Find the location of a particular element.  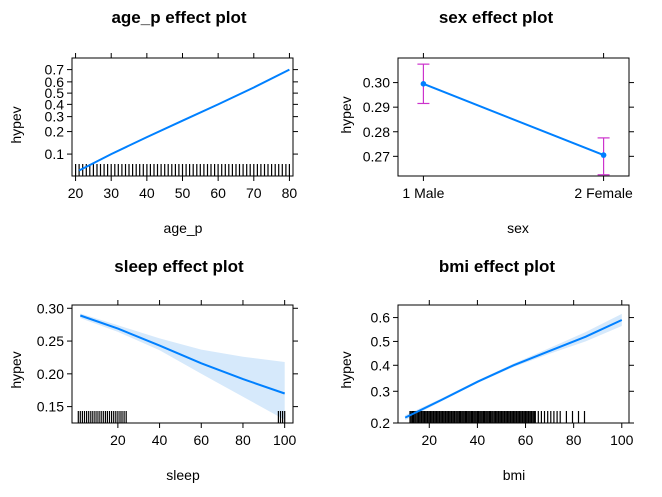

x-axis-label: sex is located at coordinates (518, 228).